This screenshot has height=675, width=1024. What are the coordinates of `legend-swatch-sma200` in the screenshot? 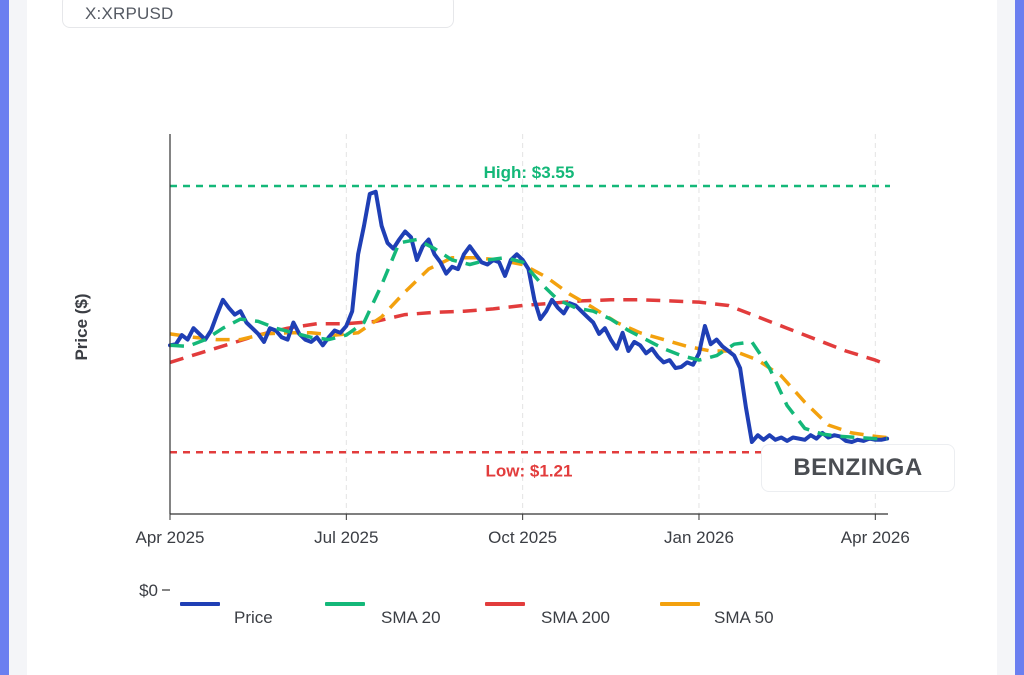 It's located at (505, 604).